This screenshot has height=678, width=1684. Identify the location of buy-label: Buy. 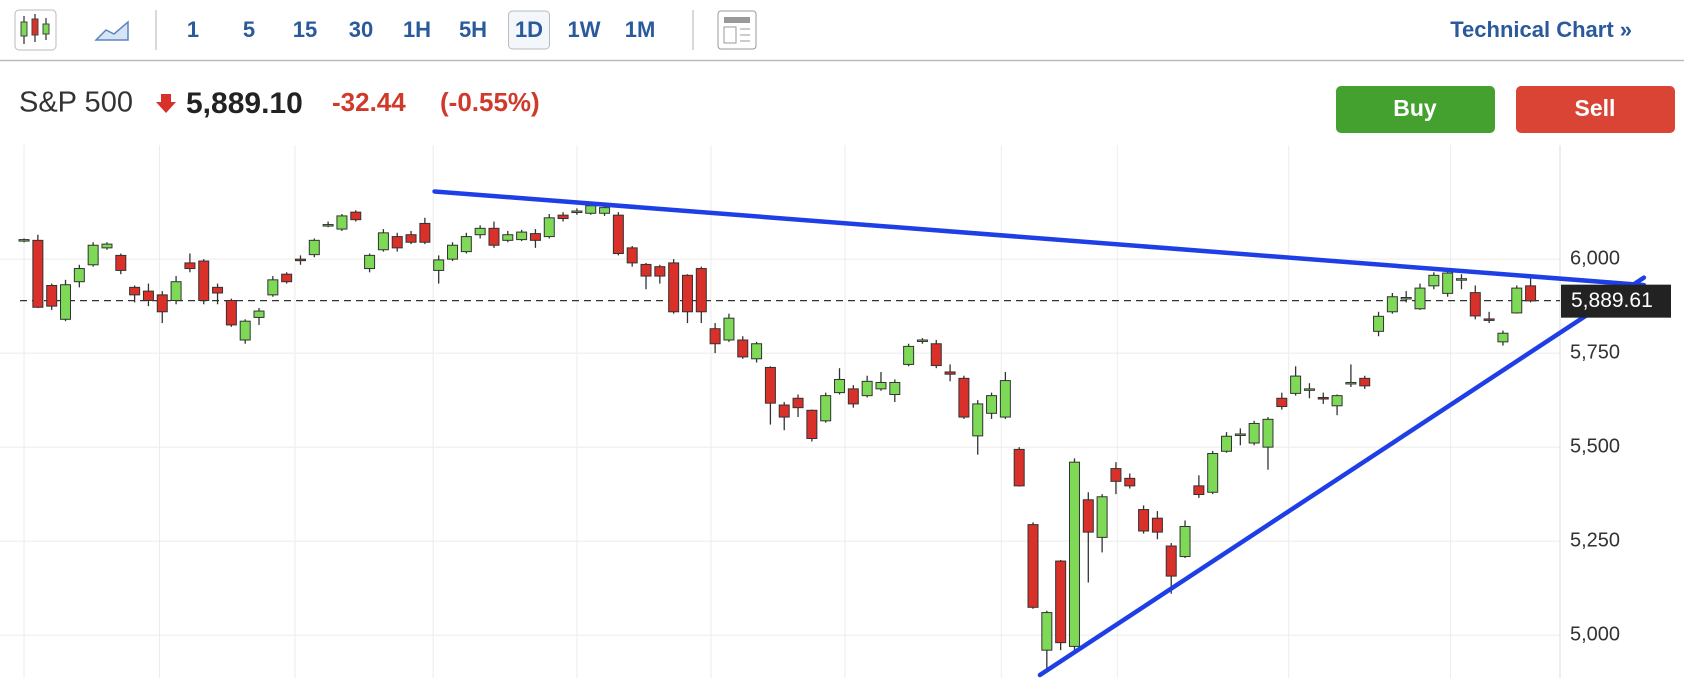
(1415, 108).